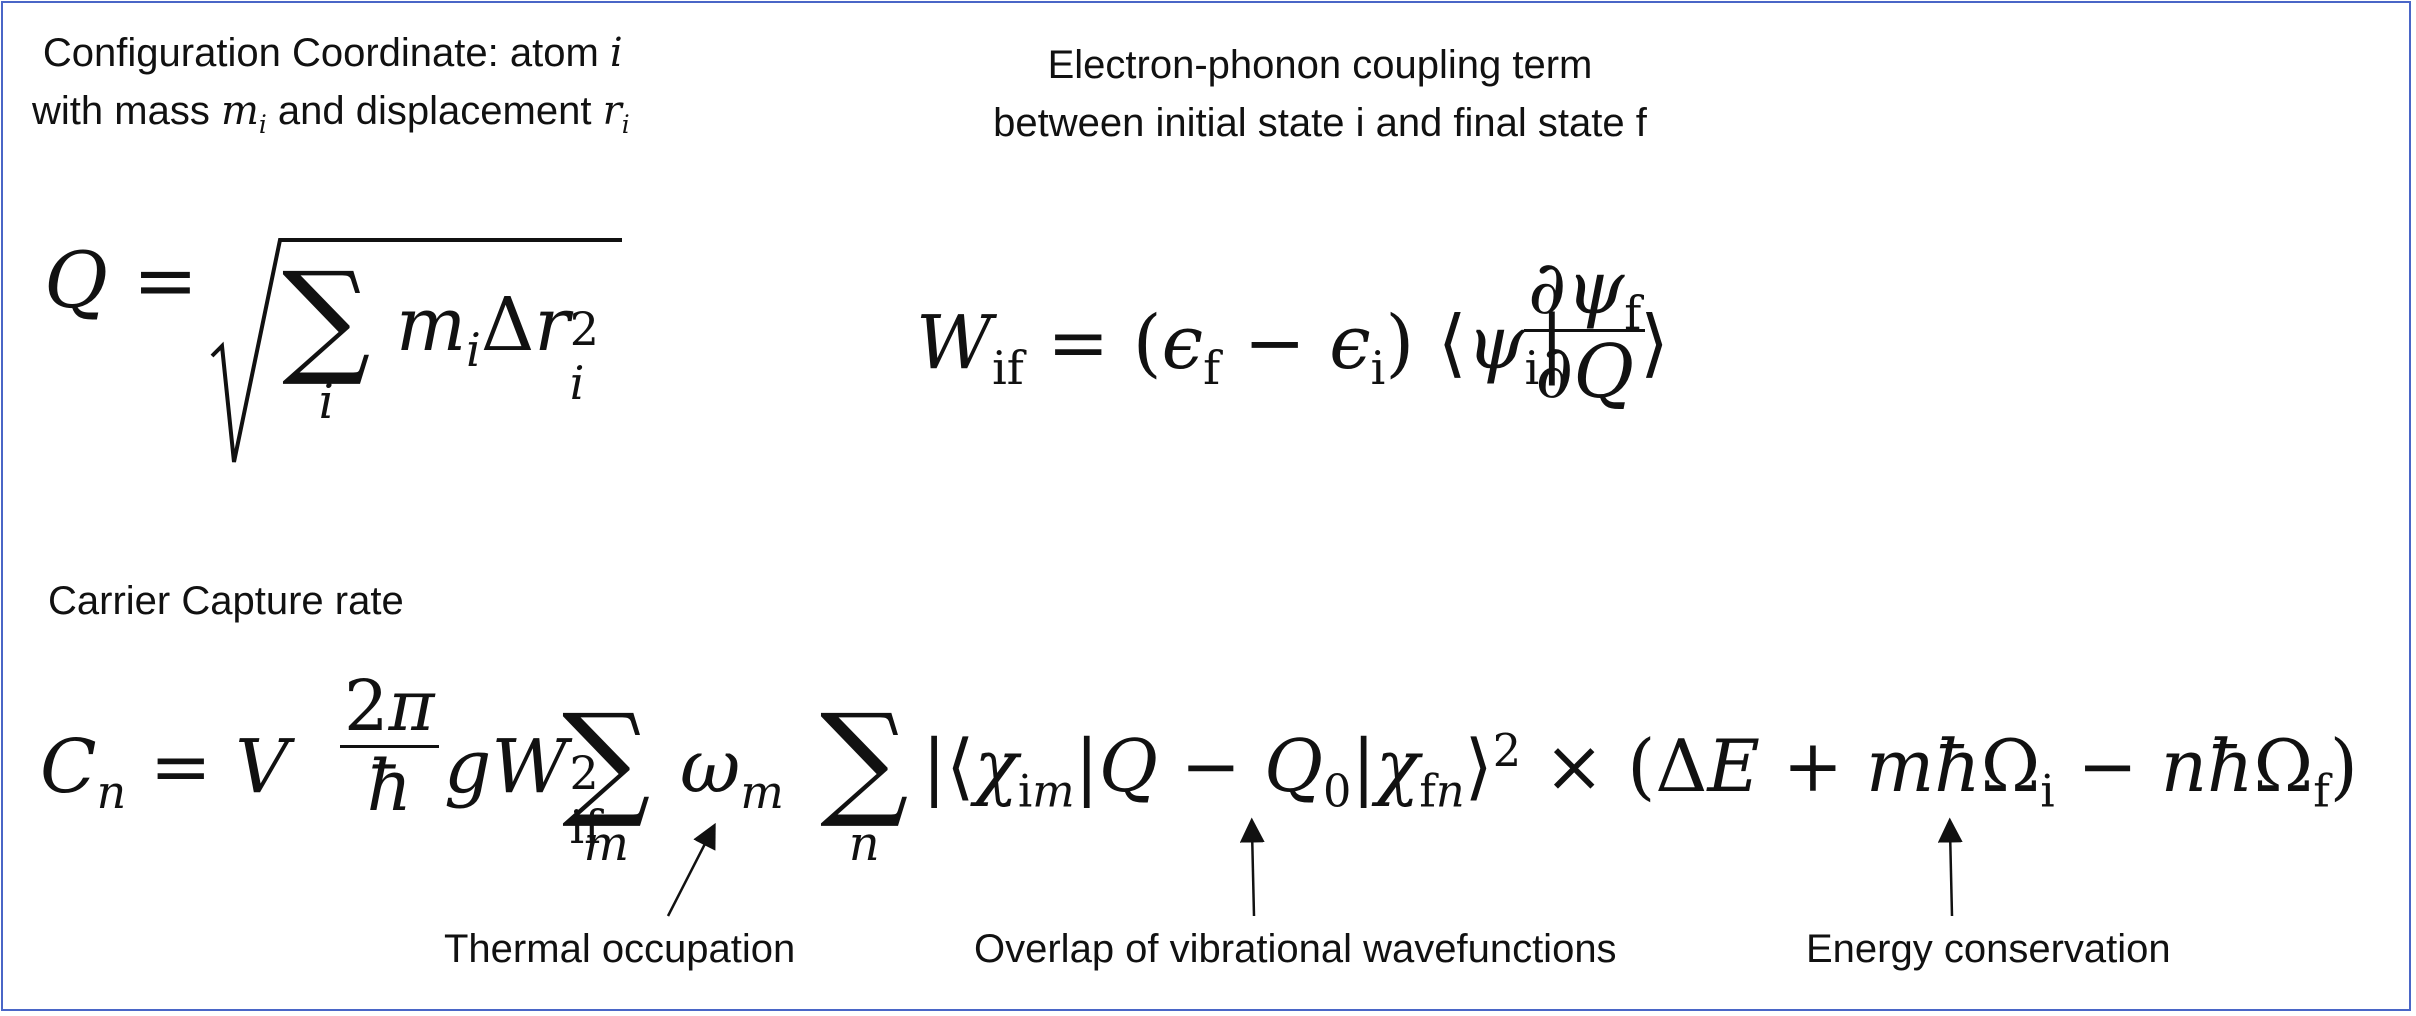 Image resolution: width=2416 pixels, height=1016 pixels. Describe the element at coordinates (606, 780) in the screenshot. I see `c-equation-sum-m: ∑ m` at that location.